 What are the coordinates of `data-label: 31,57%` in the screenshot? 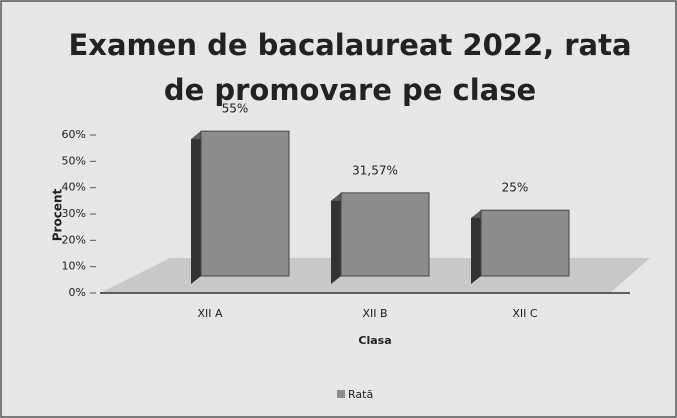 It's located at (375, 170).